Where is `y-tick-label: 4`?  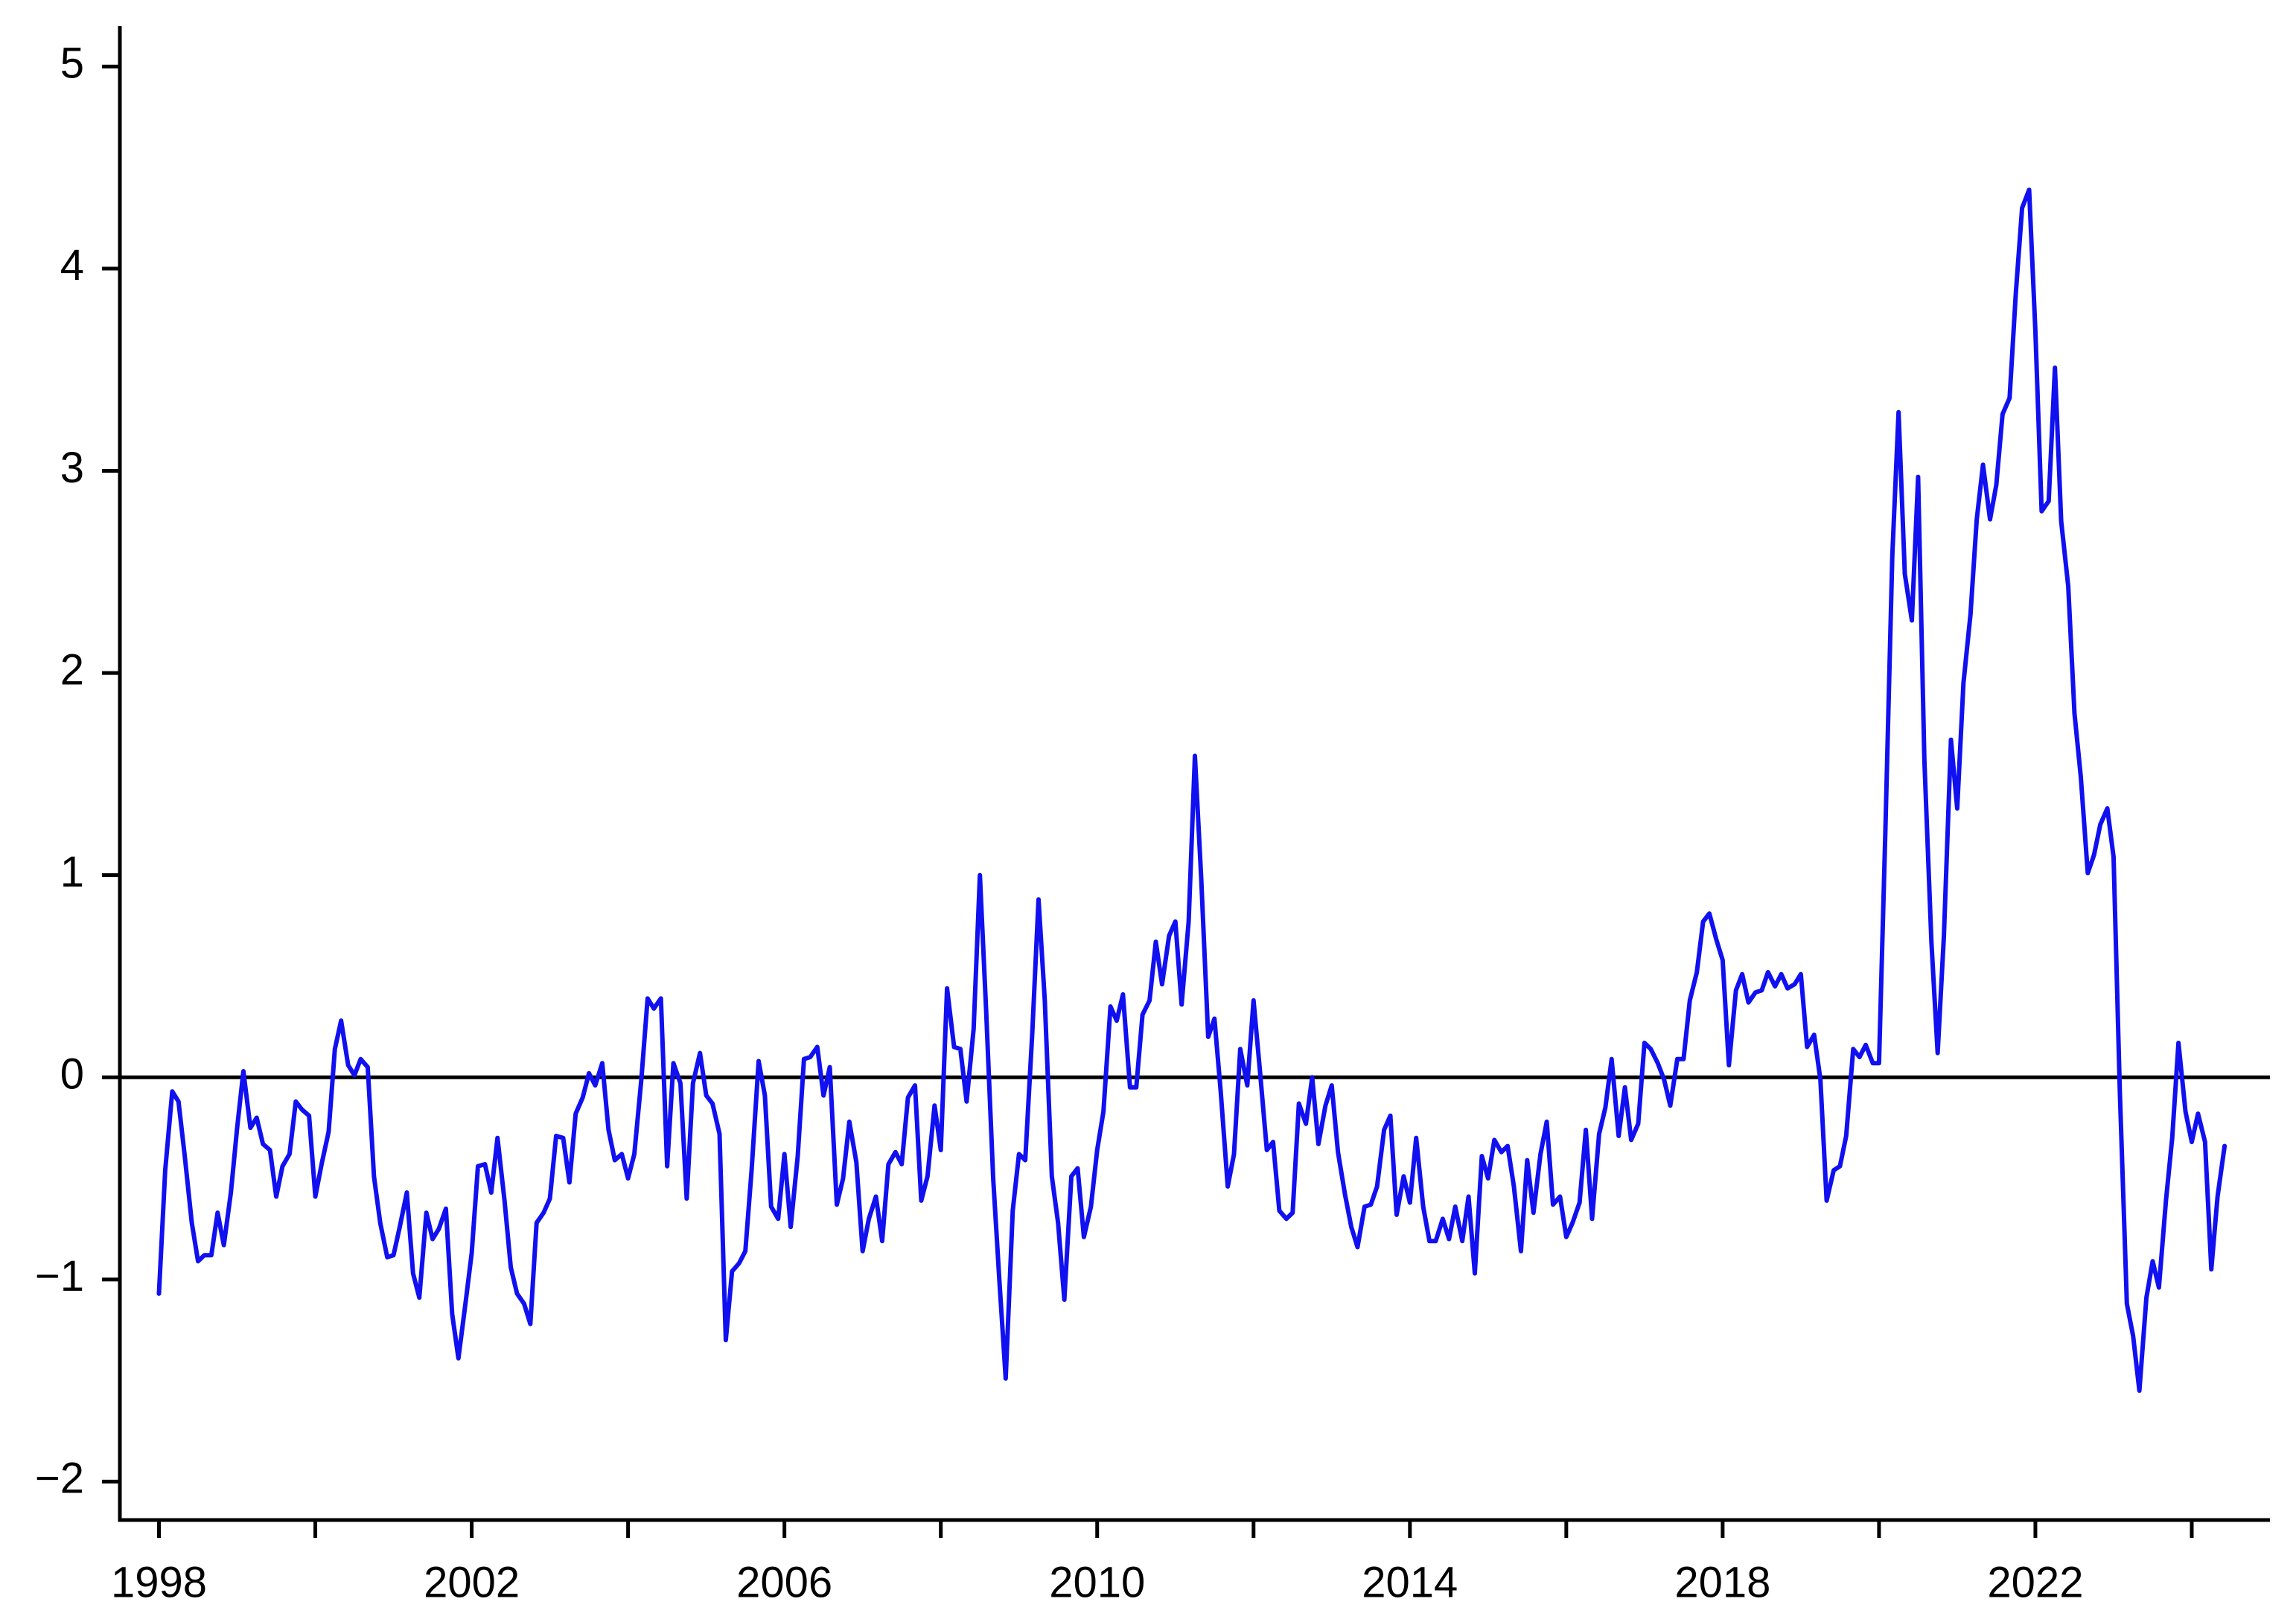 y-tick-label: 4 is located at coordinates (72, 265).